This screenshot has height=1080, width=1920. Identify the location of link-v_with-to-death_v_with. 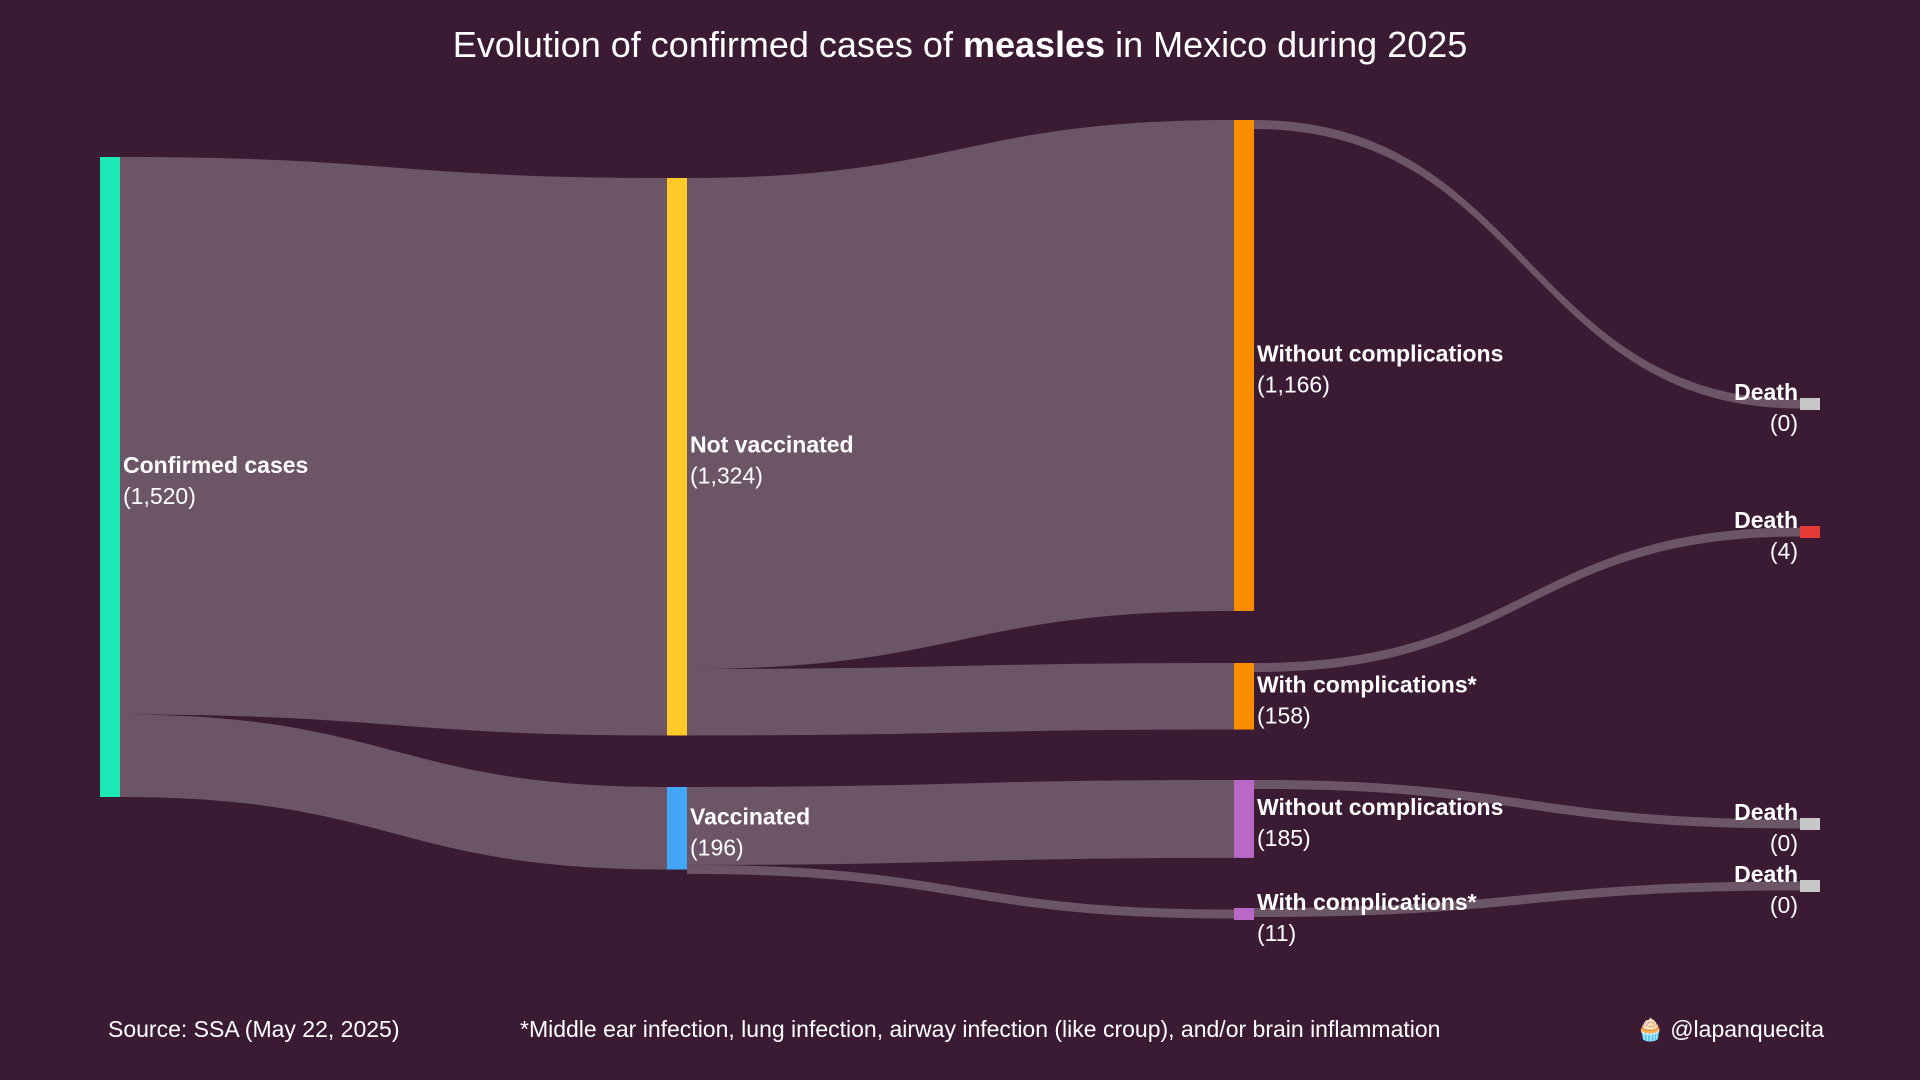
(1527, 899).